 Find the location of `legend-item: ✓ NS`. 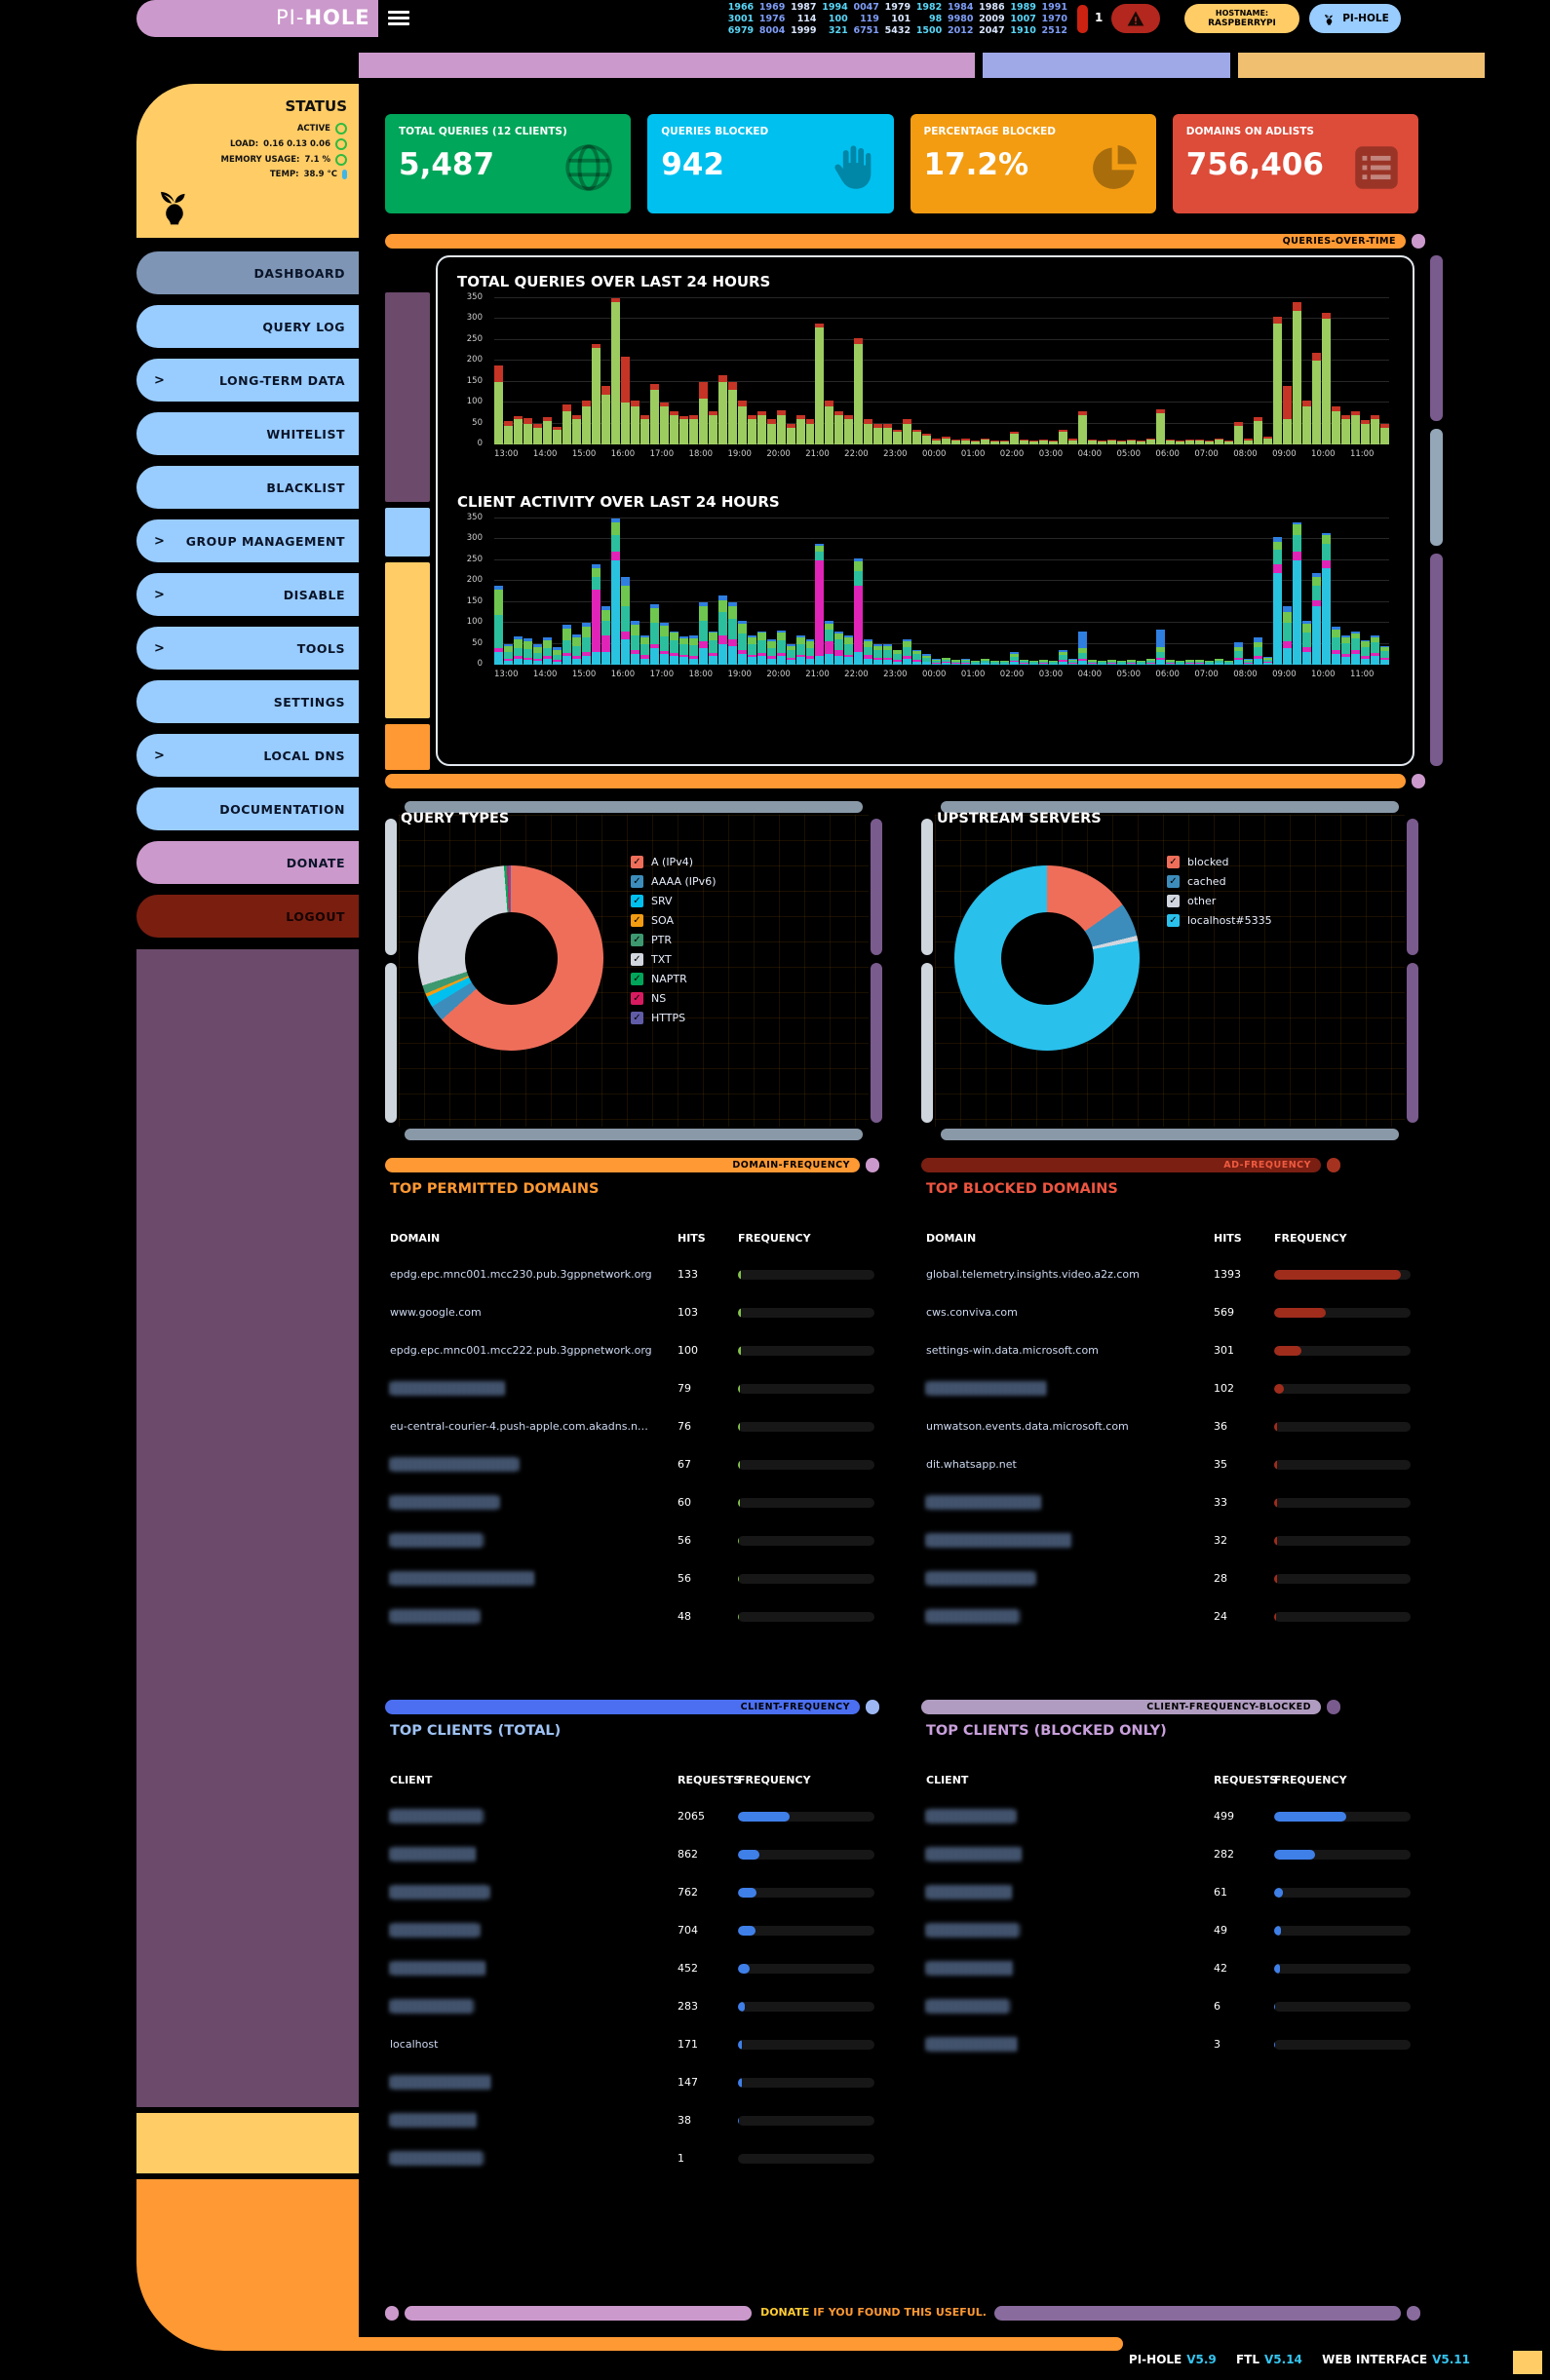

legend-item: ✓ NS is located at coordinates (673, 998).